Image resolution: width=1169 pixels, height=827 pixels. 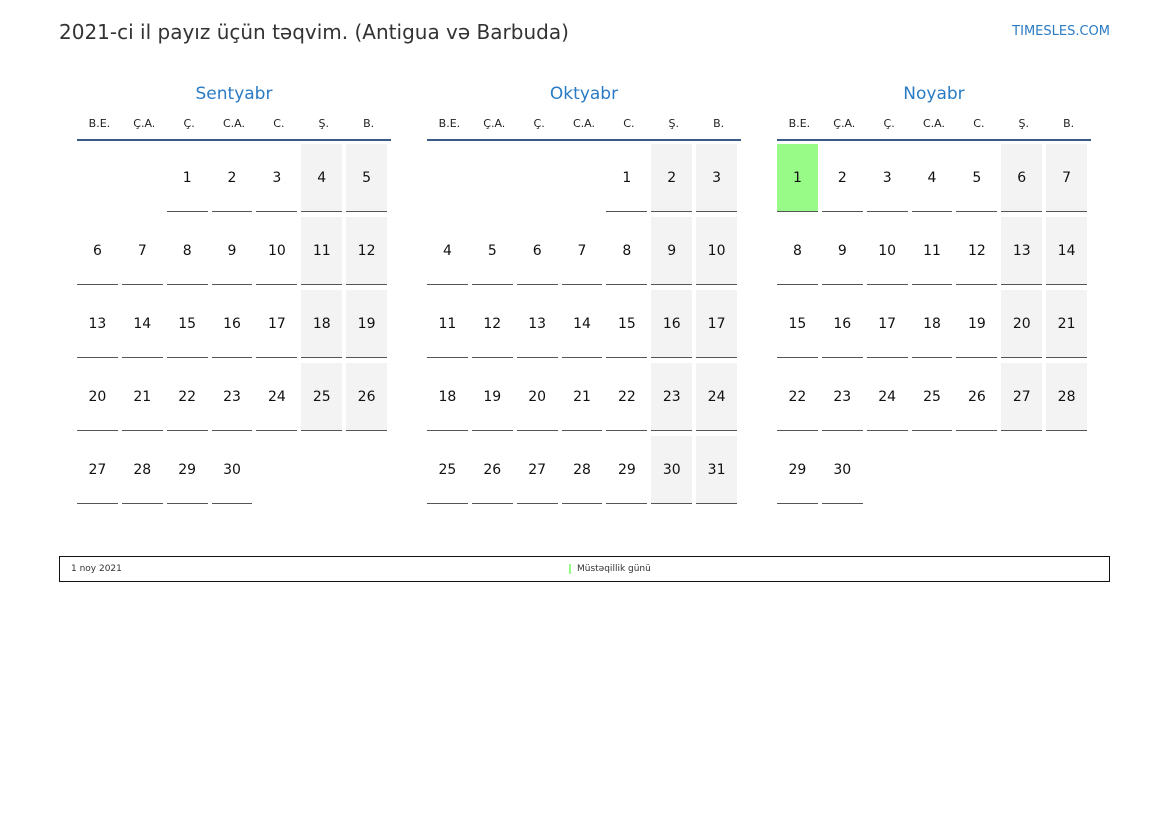 What do you see at coordinates (449, 123) in the screenshot?
I see `weekday-label: B.E.` at bounding box center [449, 123].